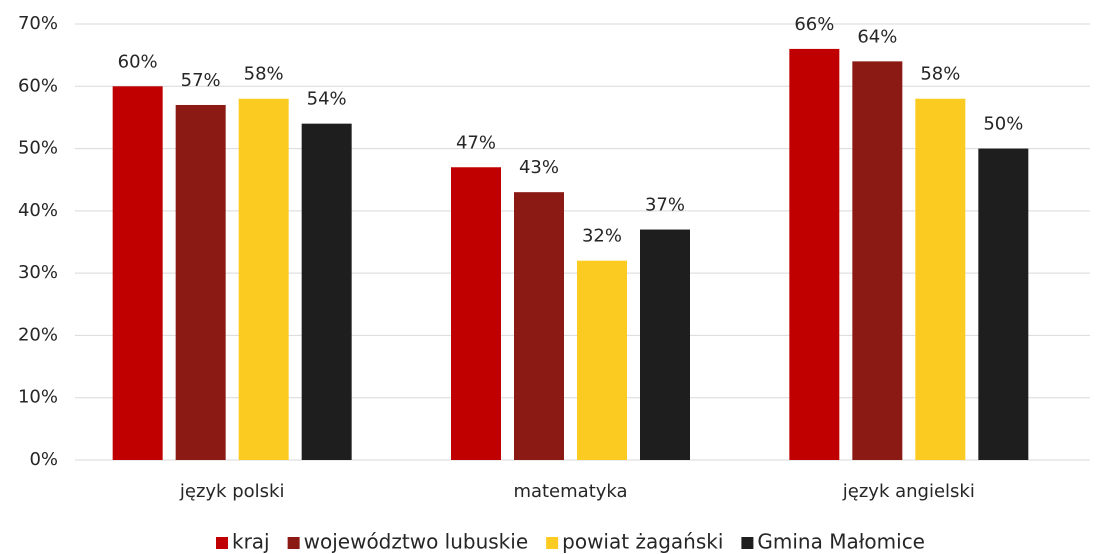 This screenshot has height=554, width=1099. What do you see at coordinates (1003, 124) in the screenshot?
I see `value-label: 50%` at bounding box center [1003, 124].